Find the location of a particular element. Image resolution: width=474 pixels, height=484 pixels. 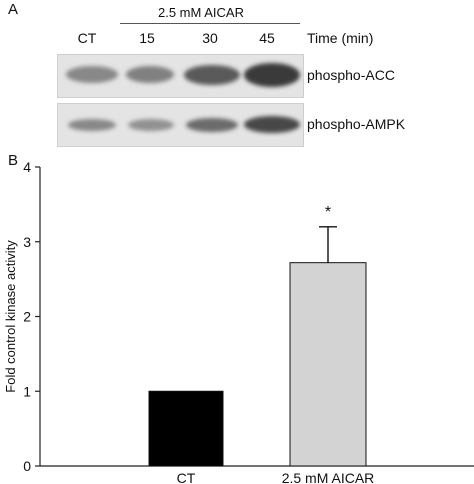

y-tick-label-0: 0 is located at coordinates (27, 466).